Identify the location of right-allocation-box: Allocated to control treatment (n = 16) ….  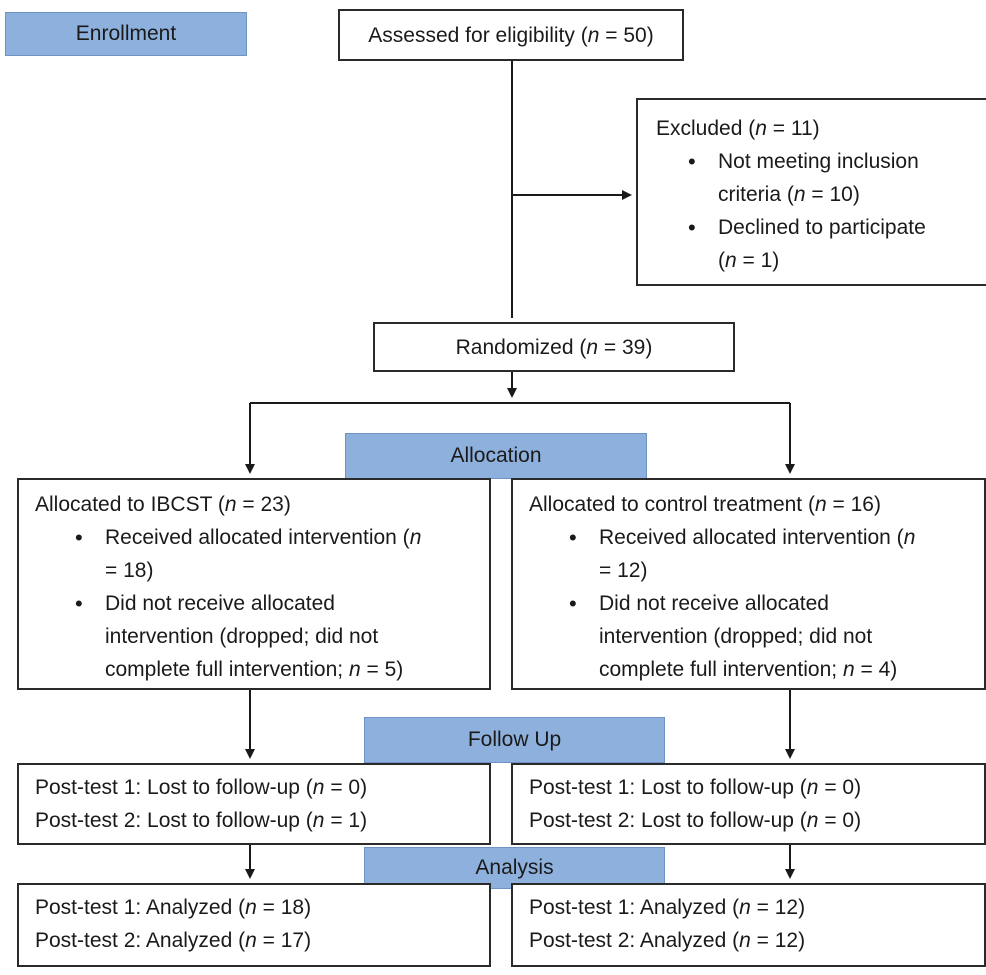
(748, 584).